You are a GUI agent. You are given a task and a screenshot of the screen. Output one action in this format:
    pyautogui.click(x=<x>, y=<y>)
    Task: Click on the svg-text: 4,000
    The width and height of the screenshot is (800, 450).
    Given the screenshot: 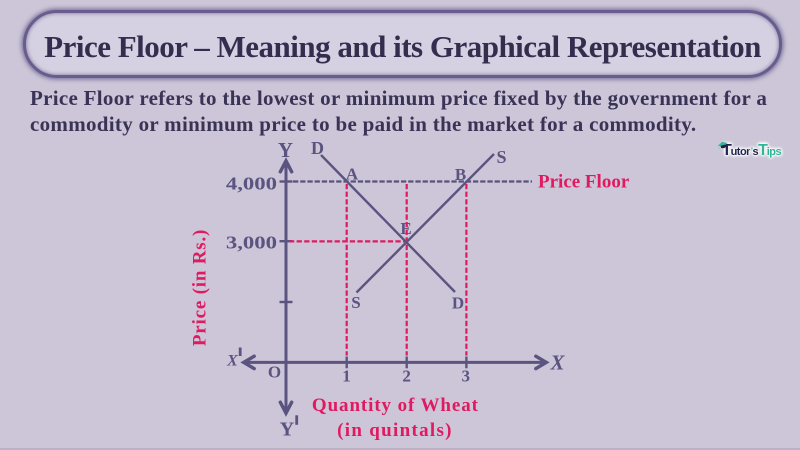 What is the action you would take?
    pyautogui.click(x=251, y=184)
    